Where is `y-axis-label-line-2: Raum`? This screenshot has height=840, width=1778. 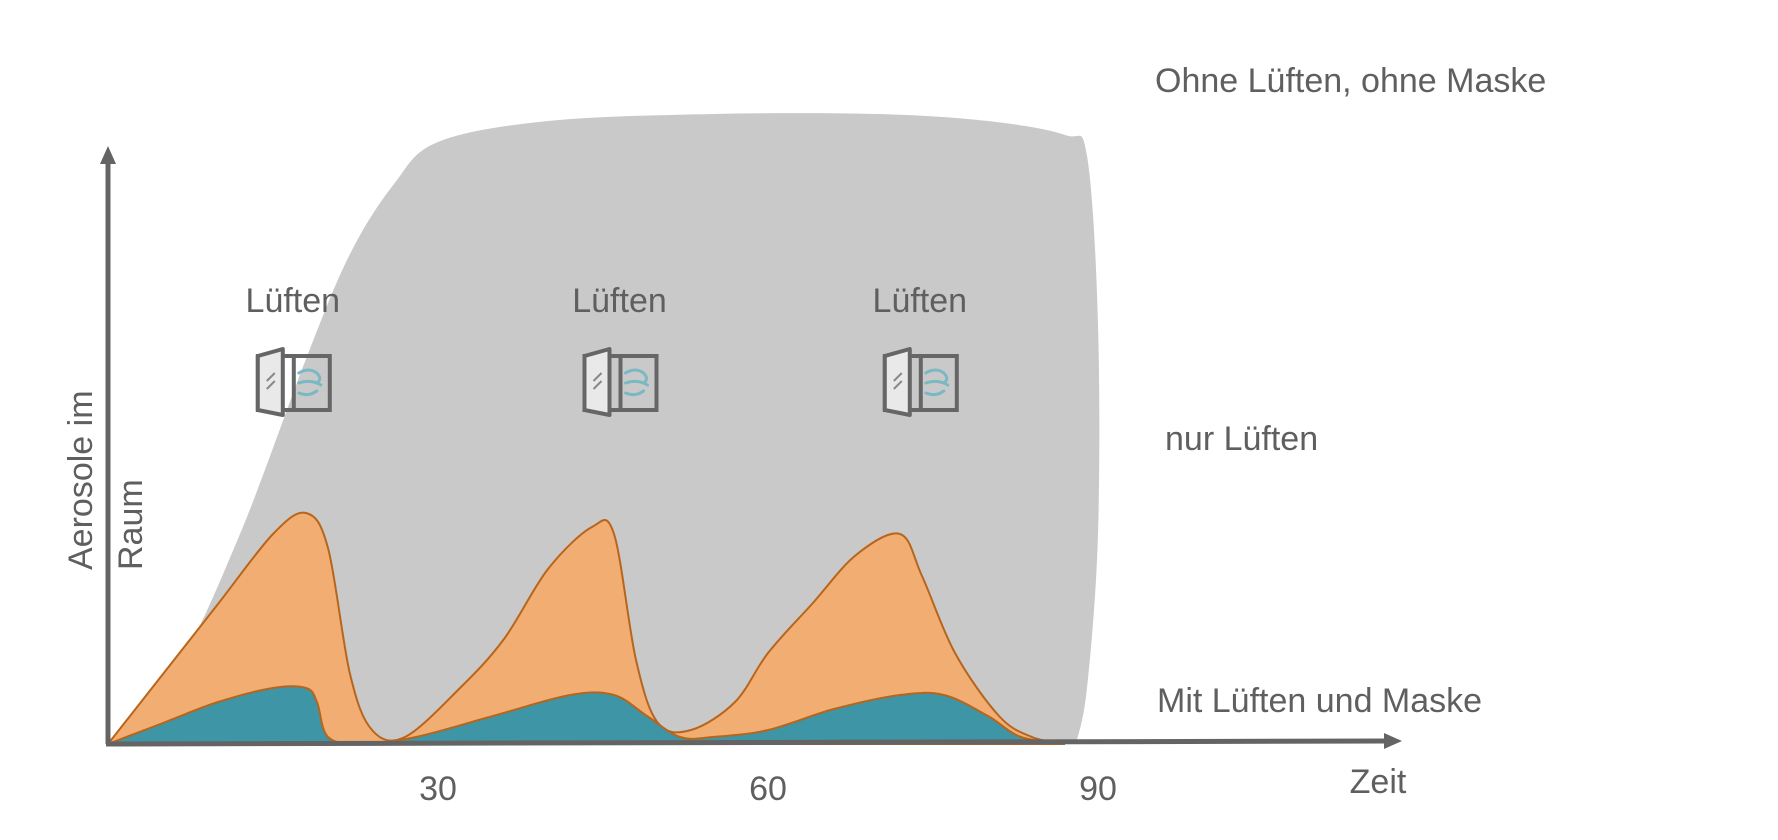
y-axis-label-line-2: Raum is located at coordinates (131, 524).